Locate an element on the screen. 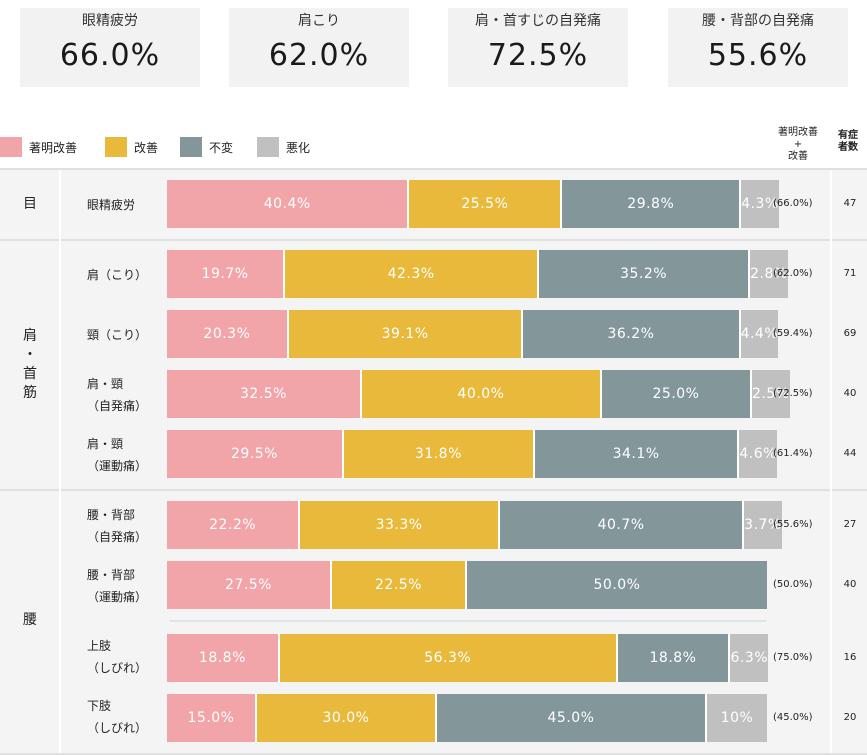  segment-value-label: 35.2% is located at coordinates (644, 274).